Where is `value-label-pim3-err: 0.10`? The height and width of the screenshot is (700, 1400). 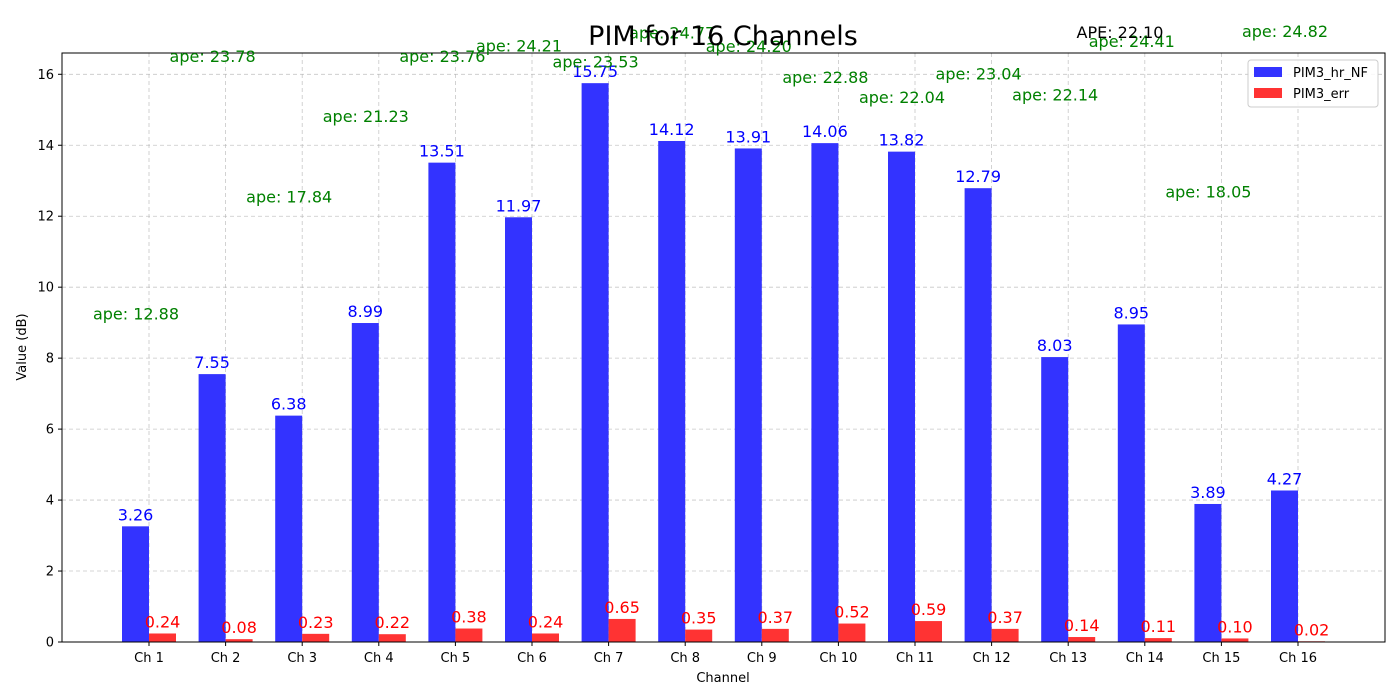 value-label-pim3-err: 0.10 is located at coordinates (1235, 626).